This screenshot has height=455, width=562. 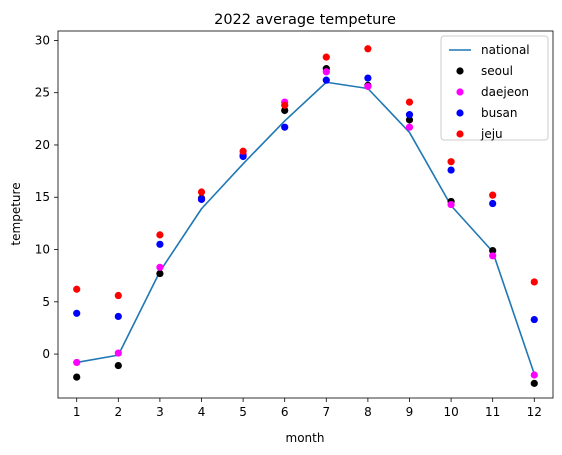 I want to click on x-tick-label: 6, so click(x=285, y=412).